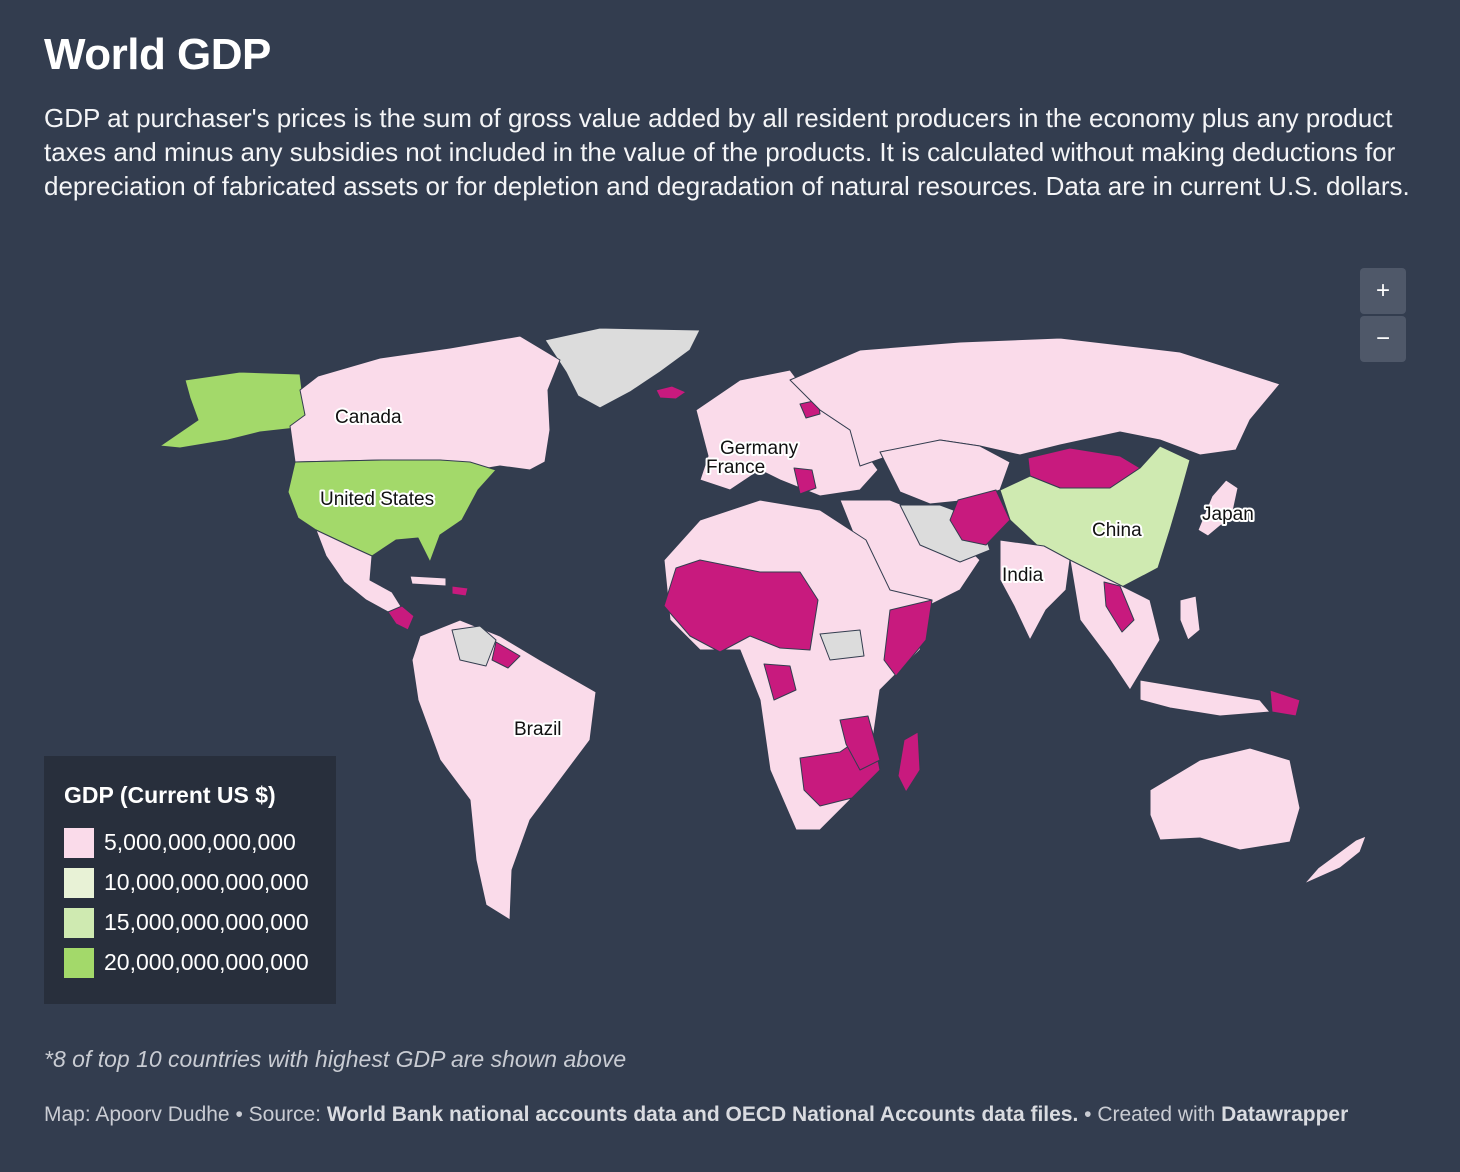 Image resolution: width=1460 pixels, height=1172 pixels. I want to click on australia-region, so click(1225, 799).